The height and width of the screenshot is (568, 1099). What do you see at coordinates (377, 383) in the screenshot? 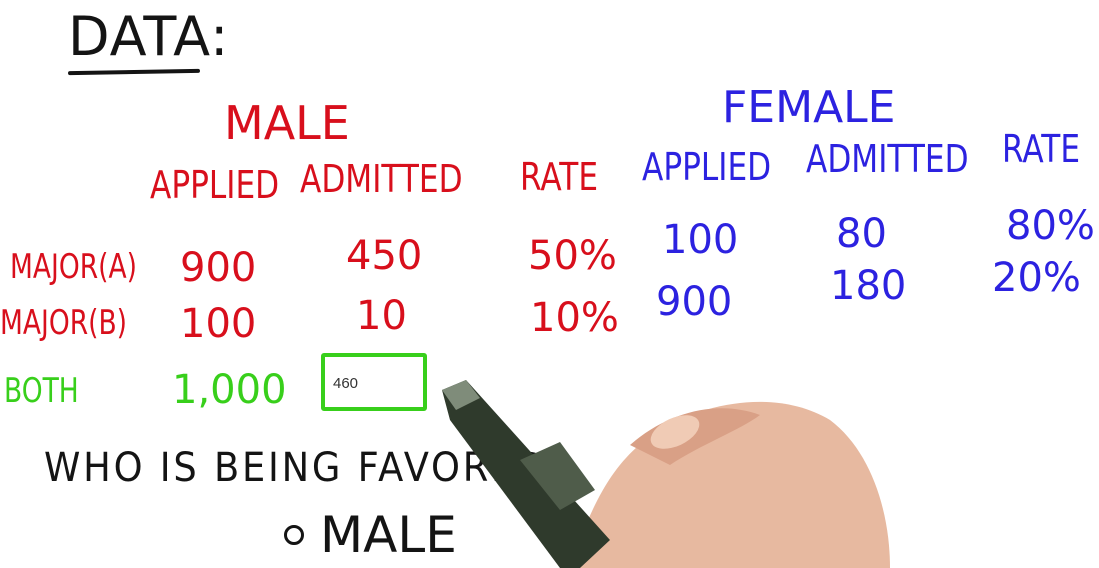
I see `both-admitted-input` at bounding box center [377, 383].